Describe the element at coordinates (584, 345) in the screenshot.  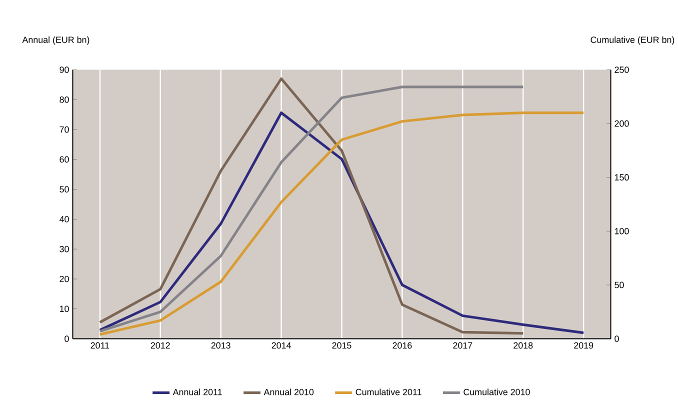
I see `x-tick-label: 2019` at that location.